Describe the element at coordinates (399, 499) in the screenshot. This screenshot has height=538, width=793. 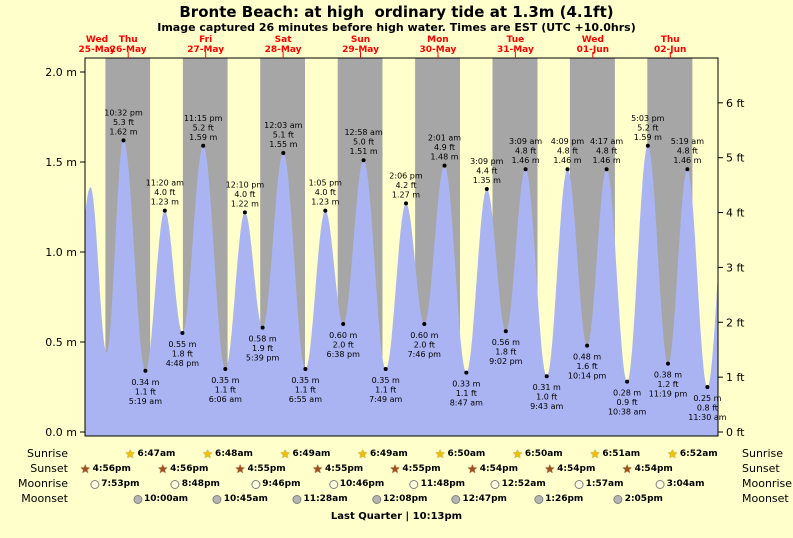
I see `moonset-event: 12:08pm` at that location.